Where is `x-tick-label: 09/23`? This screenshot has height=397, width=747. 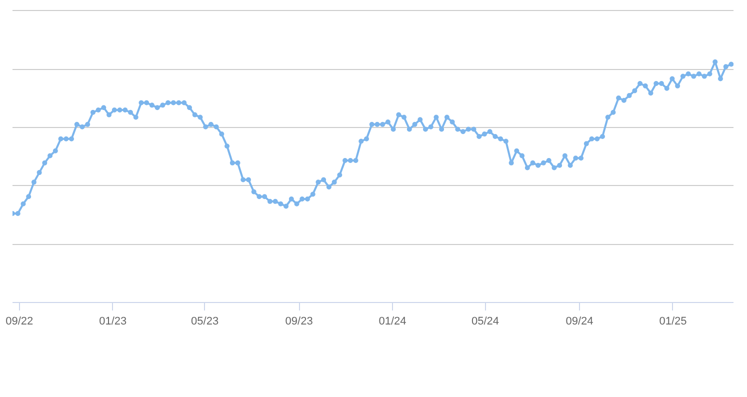
x-tick-label: 09/23 is located at coordinates (299, 322).